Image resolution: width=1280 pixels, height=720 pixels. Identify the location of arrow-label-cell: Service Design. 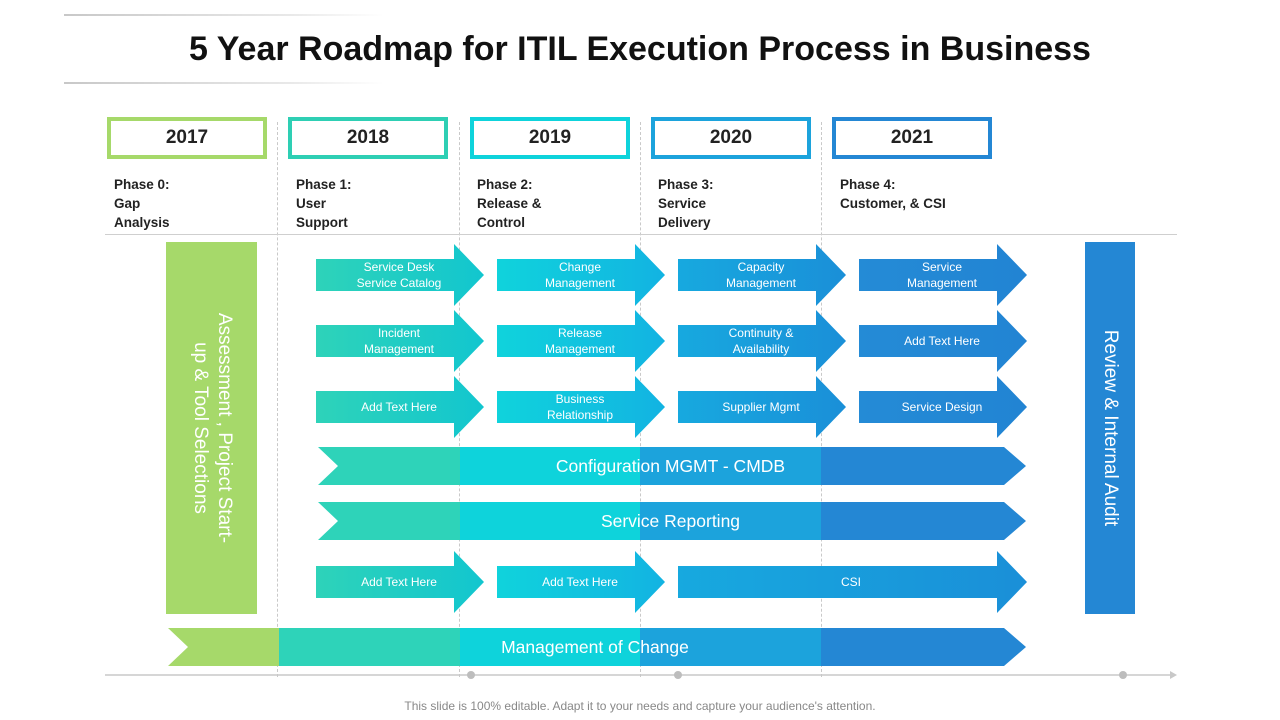
(942, 407).